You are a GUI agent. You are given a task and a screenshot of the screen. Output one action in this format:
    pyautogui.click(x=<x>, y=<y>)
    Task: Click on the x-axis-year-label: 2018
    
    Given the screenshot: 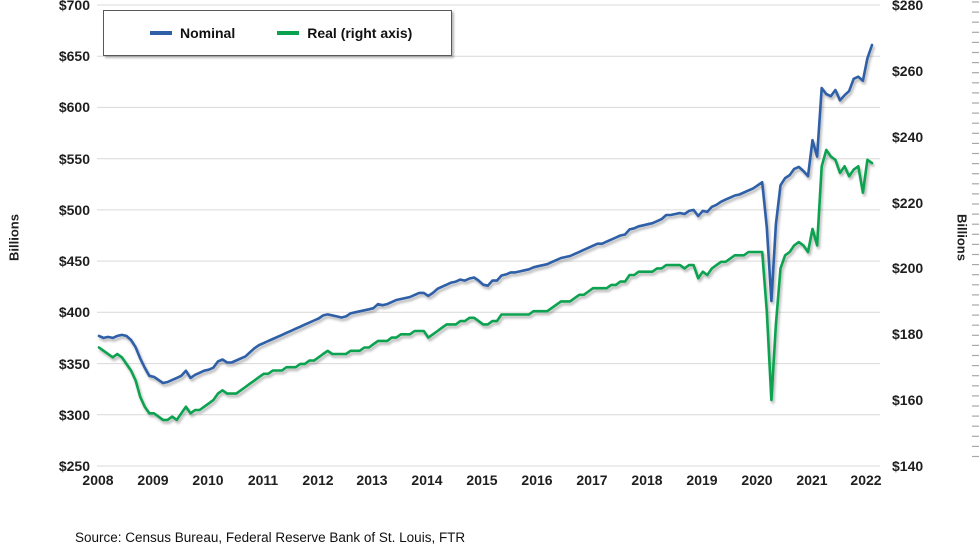 What is the action you would take?
    pyautogui.click(x=647, y=480)
    